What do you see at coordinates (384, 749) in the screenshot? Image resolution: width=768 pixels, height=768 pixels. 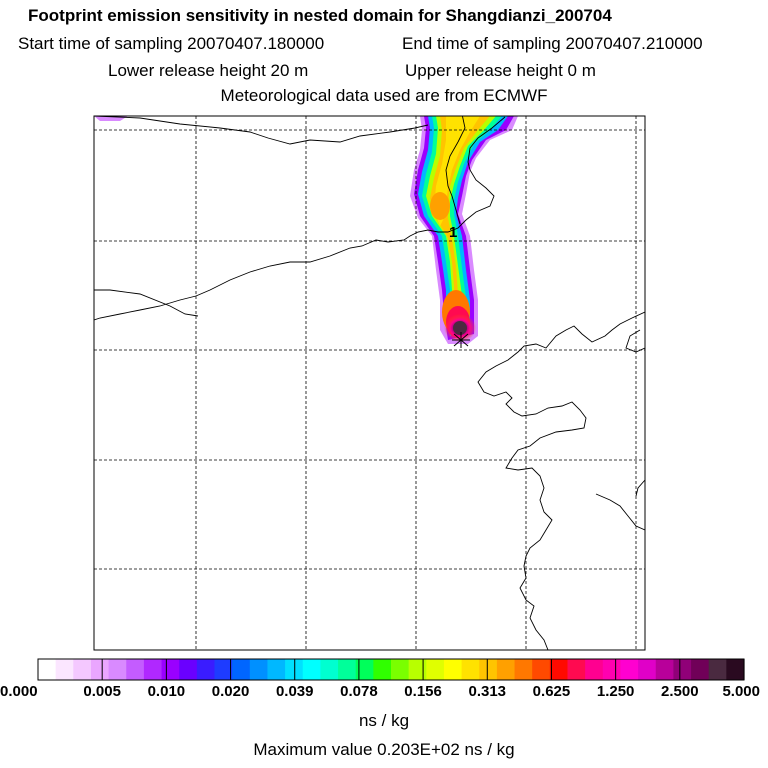 I see `maximum-value-label: Maximum value 0.203E+02 ns / kg` at bounding box center [384, 749].